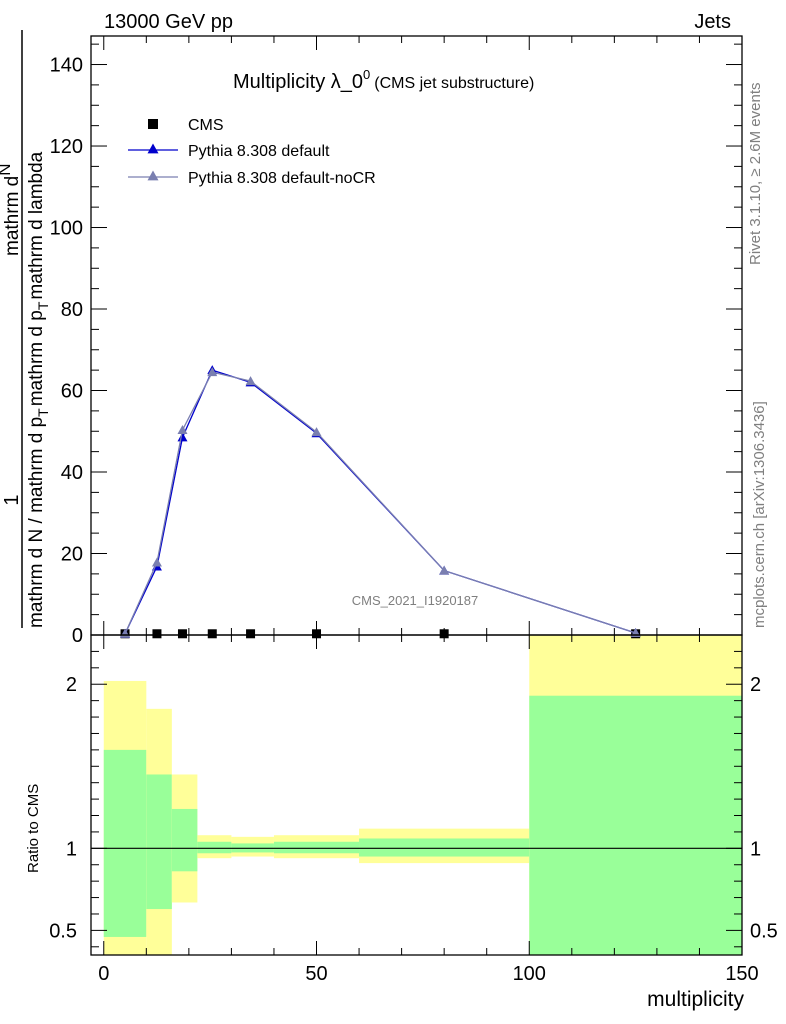 The image size is (786, 1024). What do you see at coordinates (282, 178) in the screenshot?
I see `legend-label-2: Pythia 8.308 default-noCR` at bounding box center [282, 178].